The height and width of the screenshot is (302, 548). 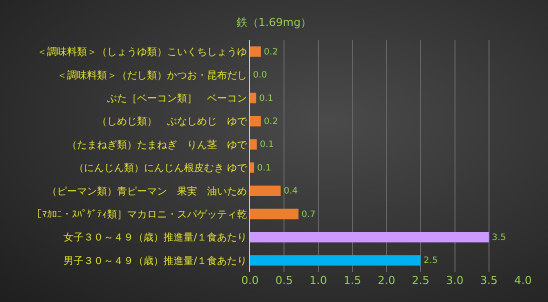 I want to click on x-tick-label: 1.0, so click(x=318, y=280).